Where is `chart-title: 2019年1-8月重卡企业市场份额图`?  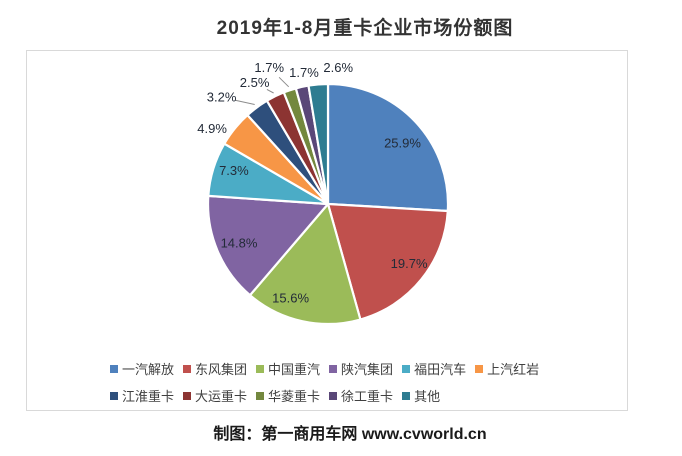 chart-title: 2019年1-8月重卡企业市场份额图 is located at coordinates (365, 28).